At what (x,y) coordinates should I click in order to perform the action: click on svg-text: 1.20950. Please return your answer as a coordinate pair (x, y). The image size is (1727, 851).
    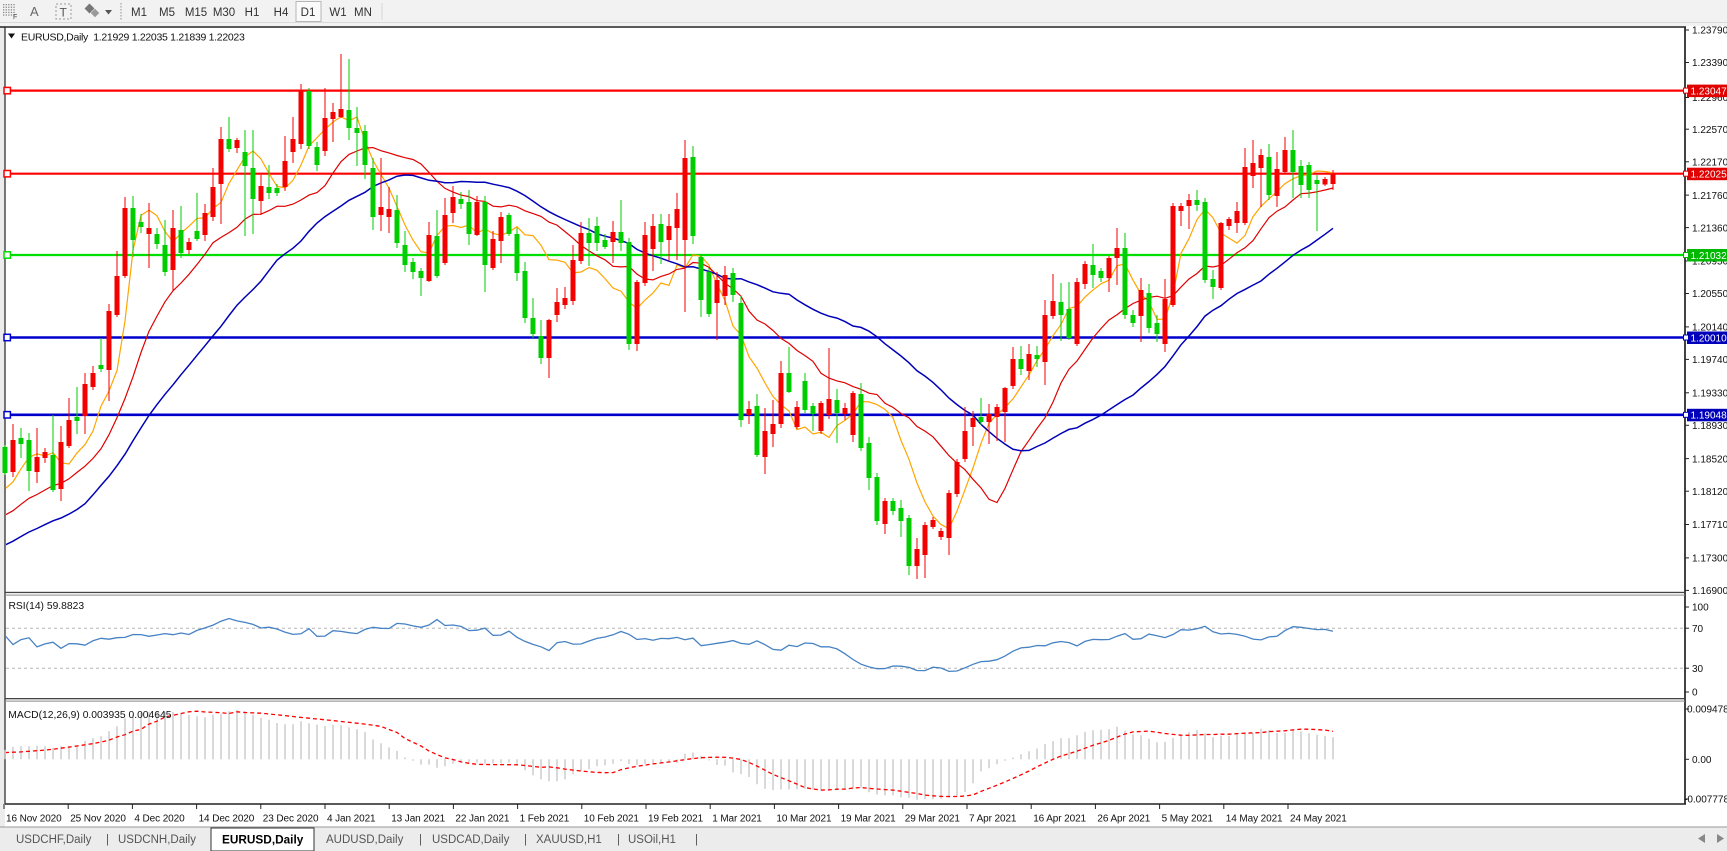
    Looking at the image, I should click on (1709, 262).